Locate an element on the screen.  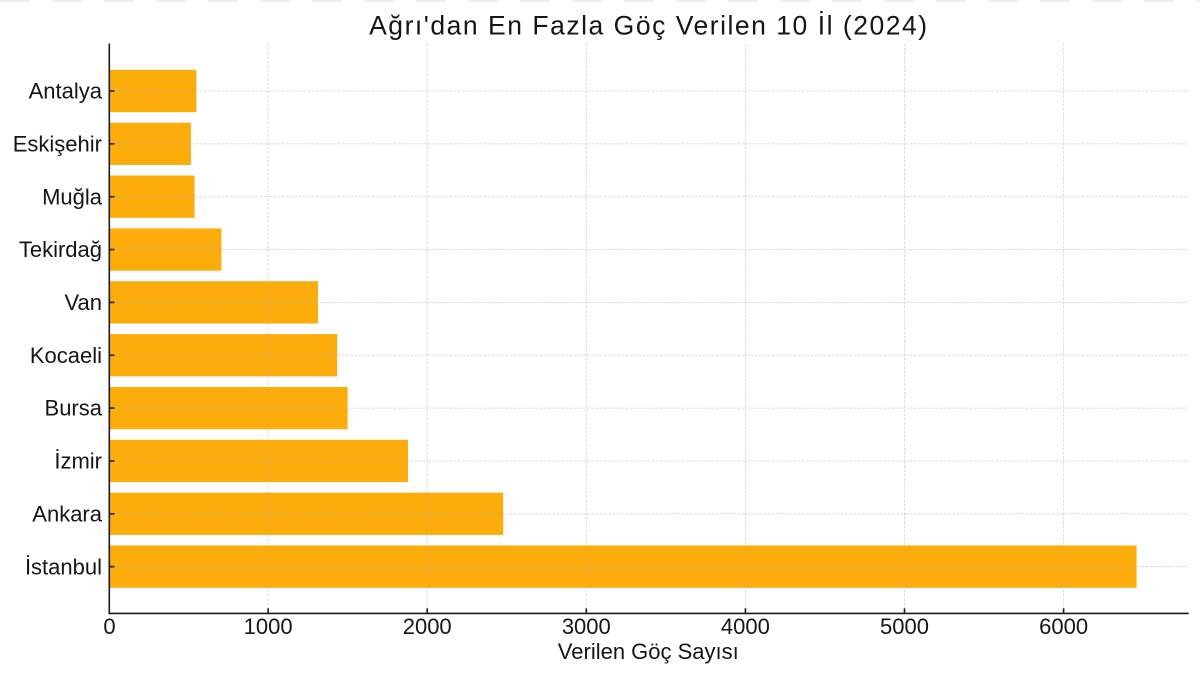
svg-text: 3000 is located at coordinates (586, 626).